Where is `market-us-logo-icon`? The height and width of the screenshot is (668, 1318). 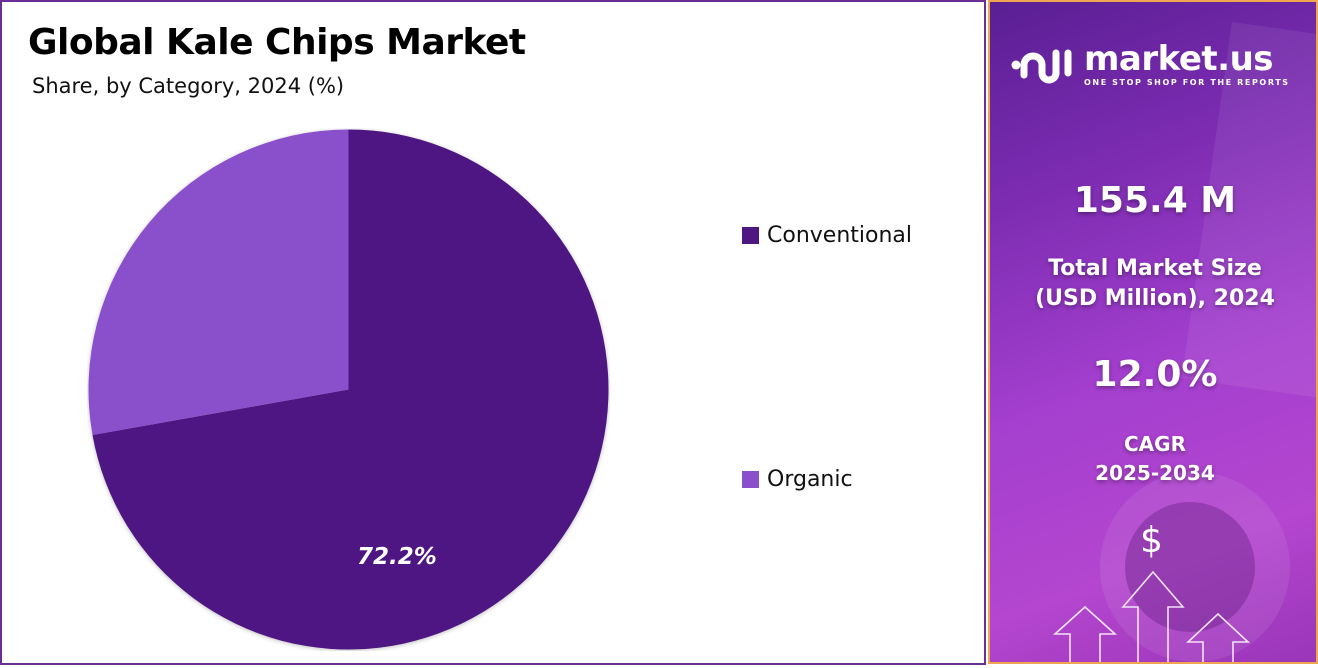 market-us-logo-icon is located at coordinates (1041, 66).